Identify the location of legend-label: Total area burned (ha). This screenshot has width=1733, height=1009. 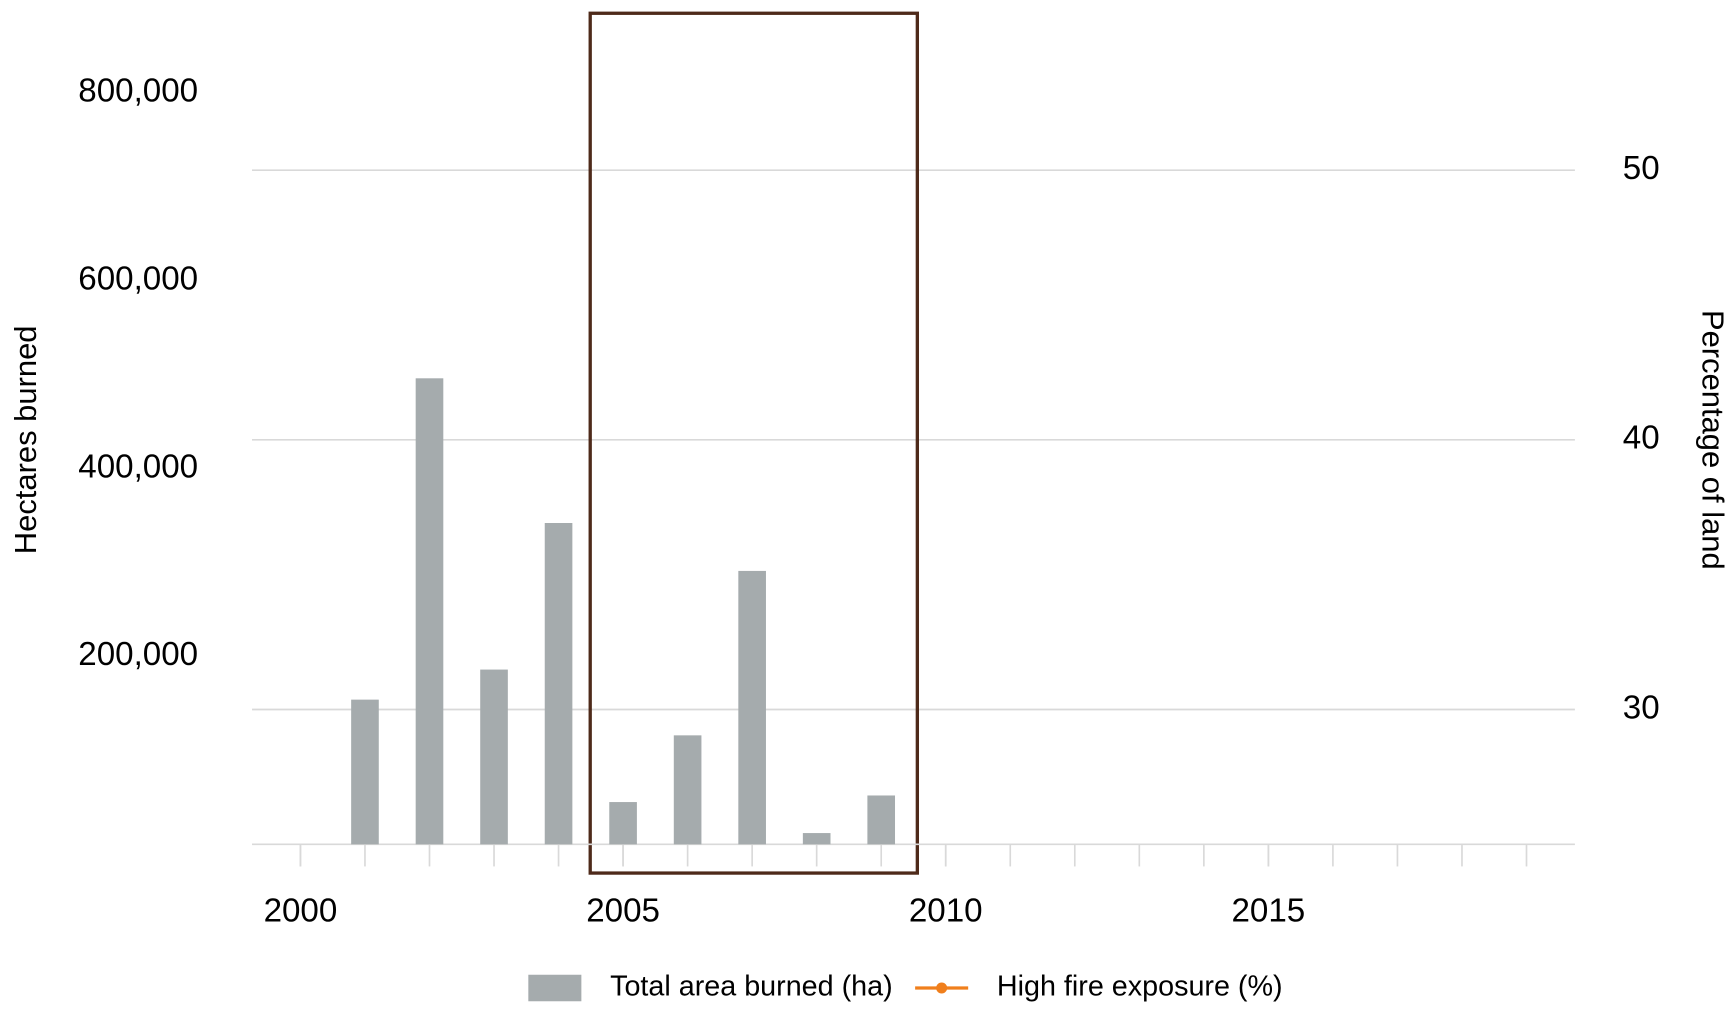
(751, 987).